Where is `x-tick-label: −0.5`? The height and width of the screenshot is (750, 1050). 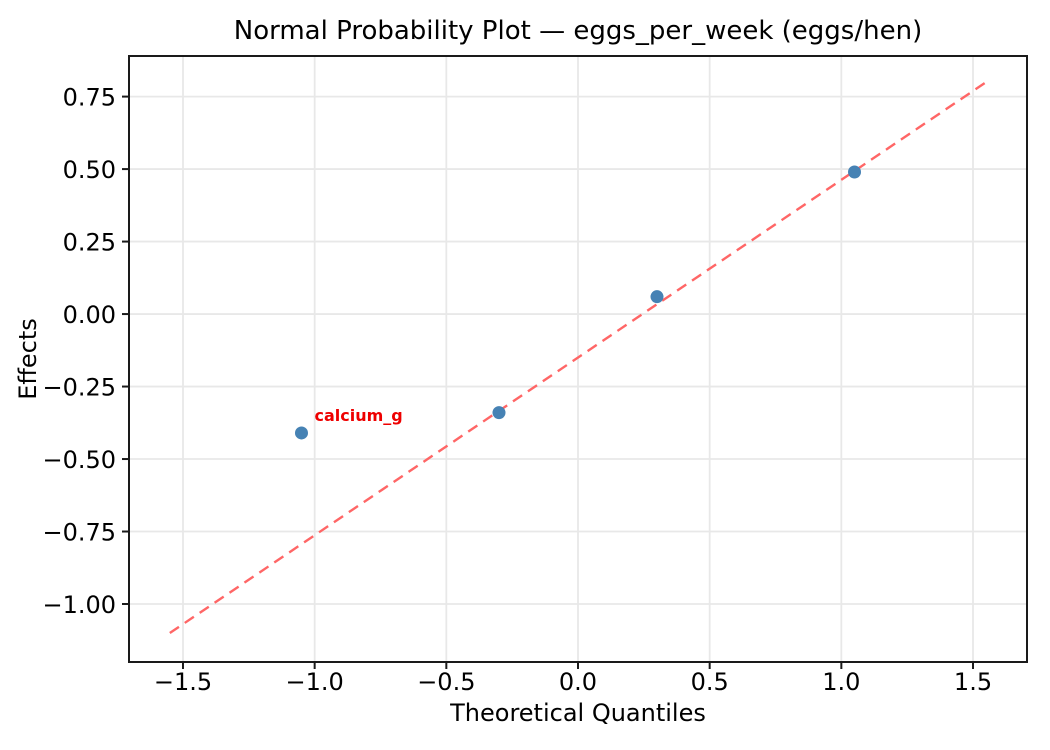
x-tick-label: −0.5 is located at coordinates (446, 682).